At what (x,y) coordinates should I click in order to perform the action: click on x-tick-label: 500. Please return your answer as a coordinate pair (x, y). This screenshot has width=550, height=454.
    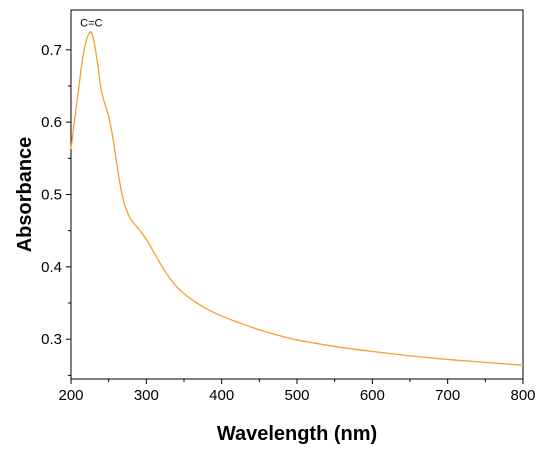
    Looking at the image, I should click on (296, 395).